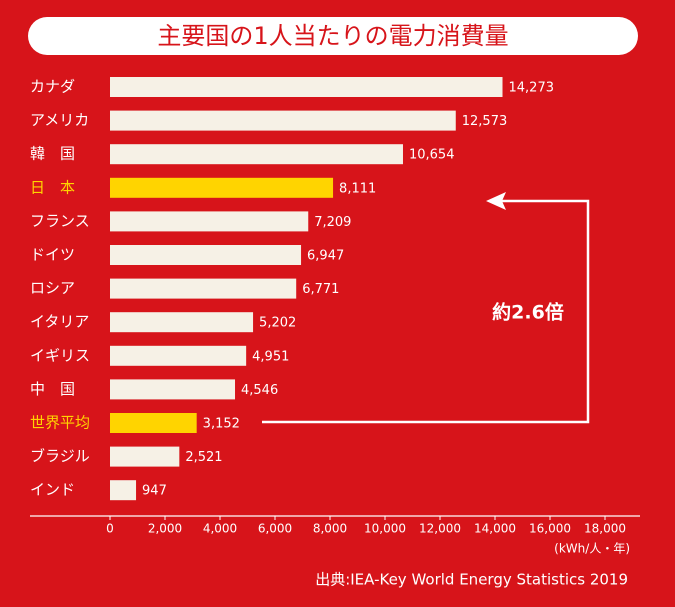 The height and width of the screenshot is (607, 675). I want to click on category-label: ロシア, so click(52, 288).